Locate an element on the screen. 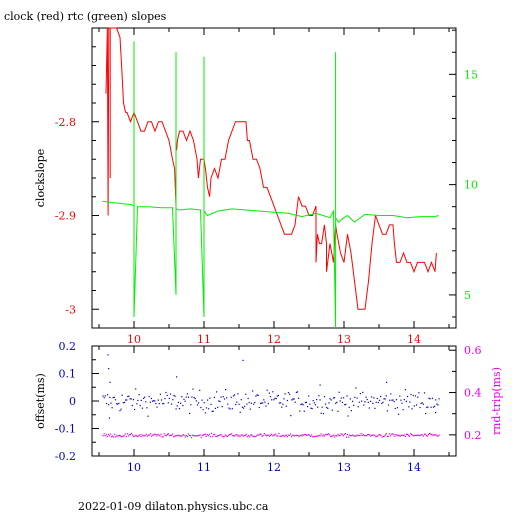 The width and height of the screenshot is (512, 516). bottom-x-tick-label: 12 is located at coordinates (274, 467).